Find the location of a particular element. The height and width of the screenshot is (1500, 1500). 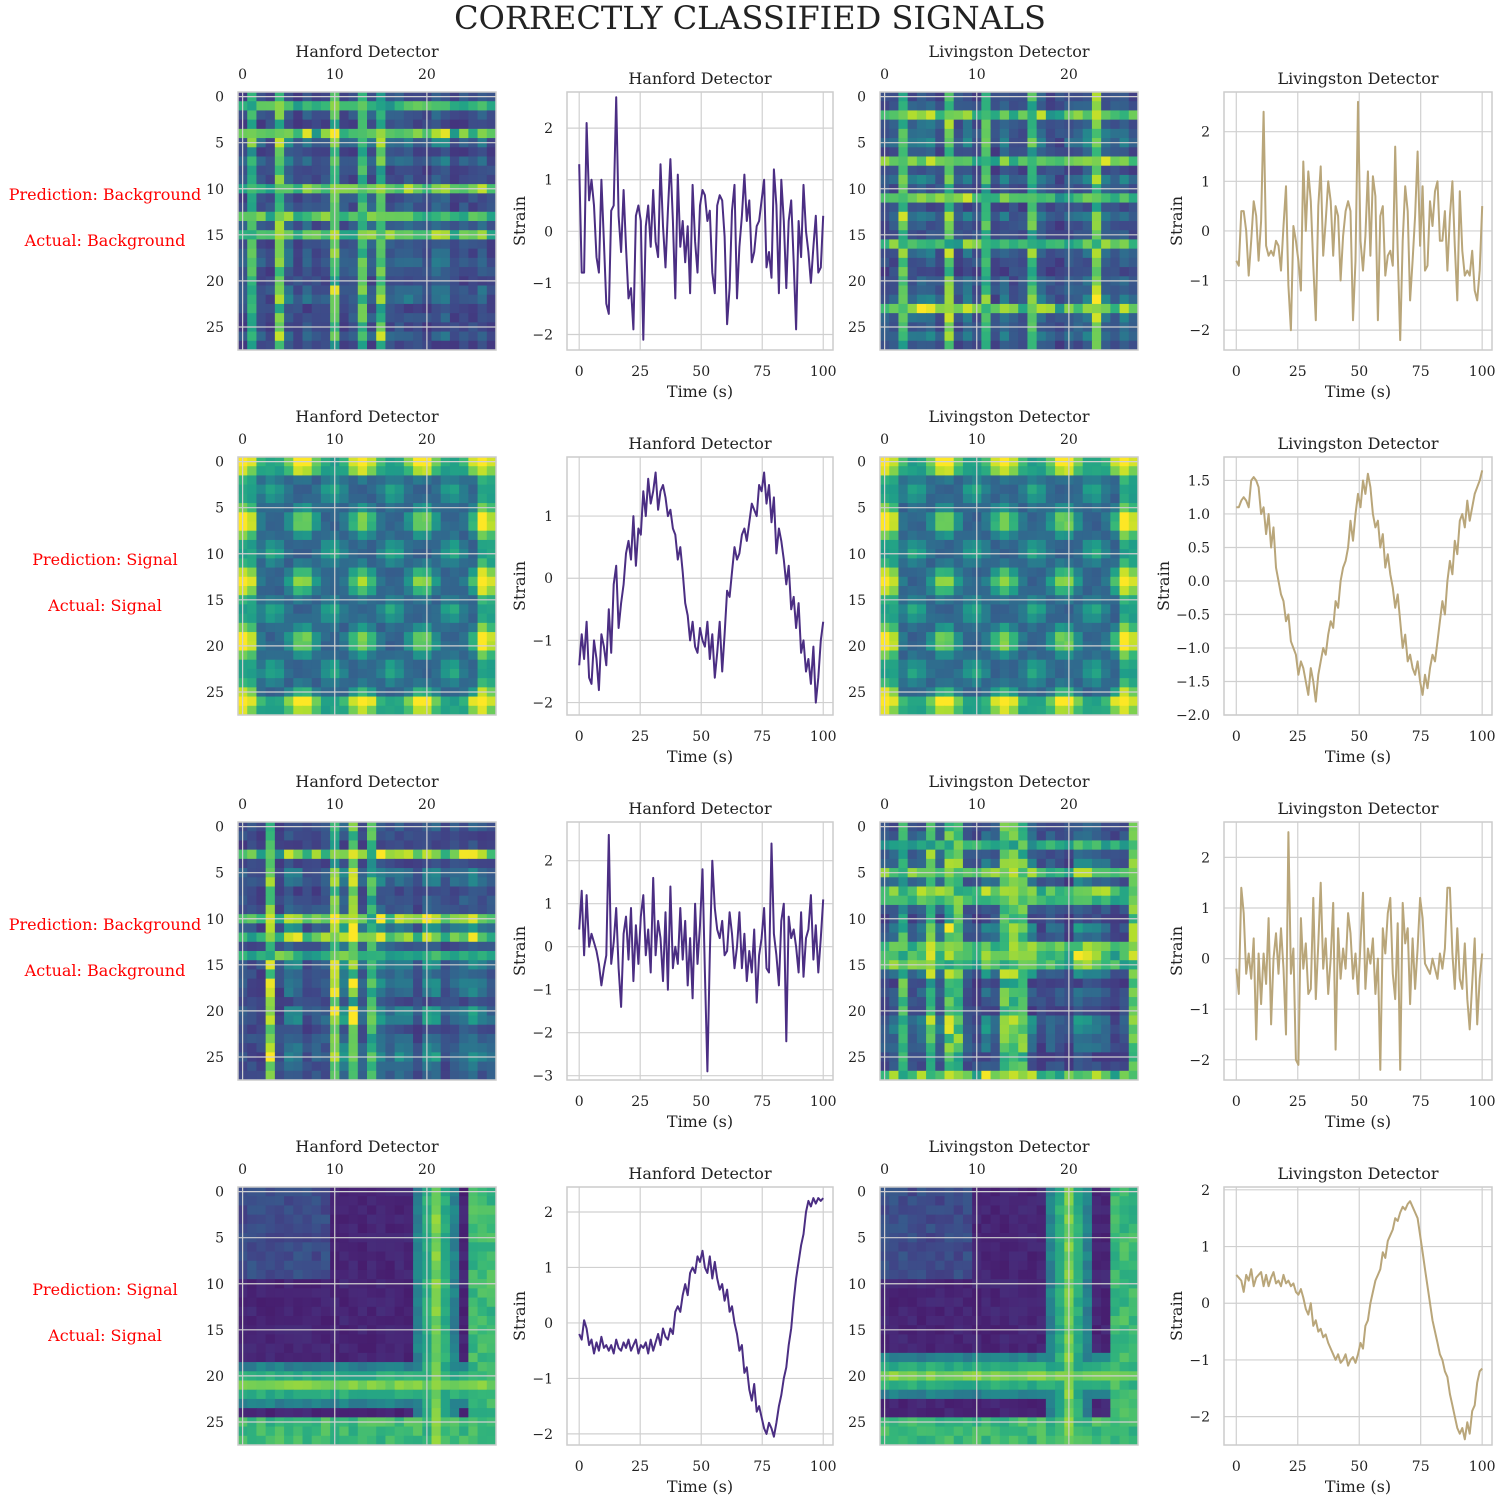

x-tick-label: 50 is located at coordinates (1359, 372).